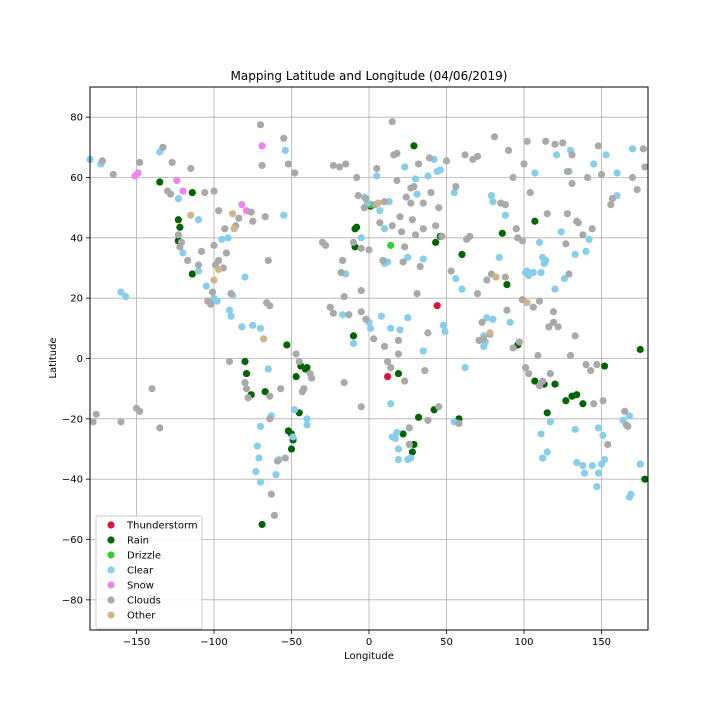  I want to click on legend-label: Rain, so click(138, 541).